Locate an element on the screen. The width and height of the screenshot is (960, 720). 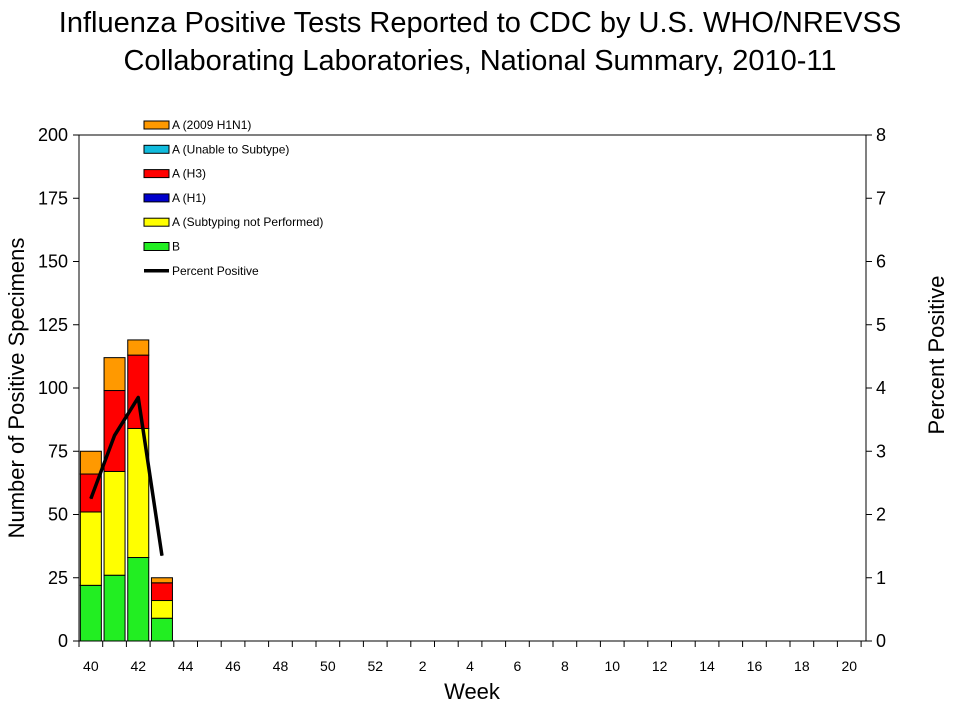
x-tick-label: 48 is located at coordinates (281, 666).